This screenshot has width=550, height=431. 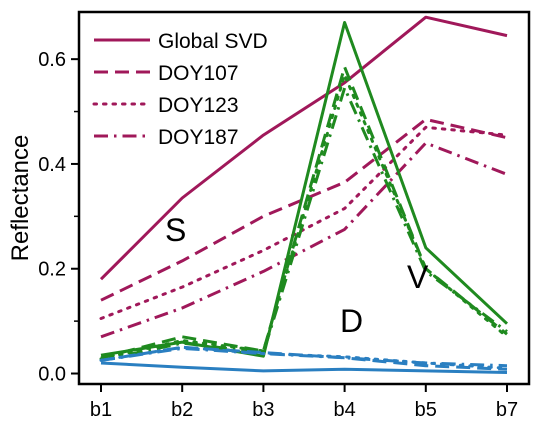 I want to click on soil-annotation: S, so click(x=175, y=230).